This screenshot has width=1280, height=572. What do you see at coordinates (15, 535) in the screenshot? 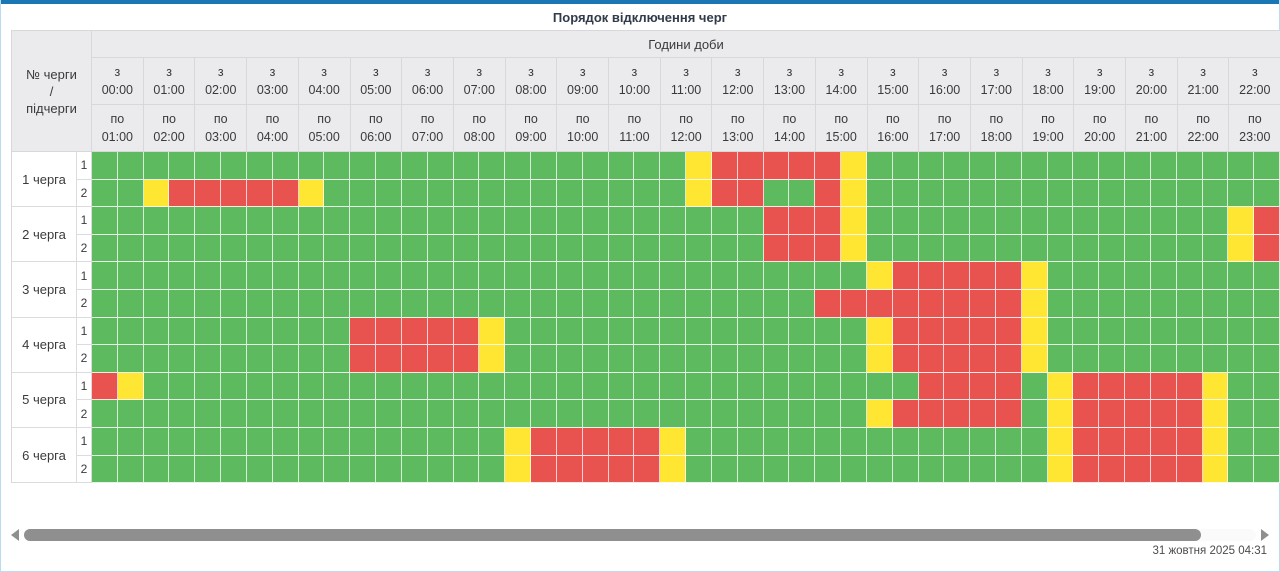
I see `scroll-left-icon` at bounding box center [15, 535].